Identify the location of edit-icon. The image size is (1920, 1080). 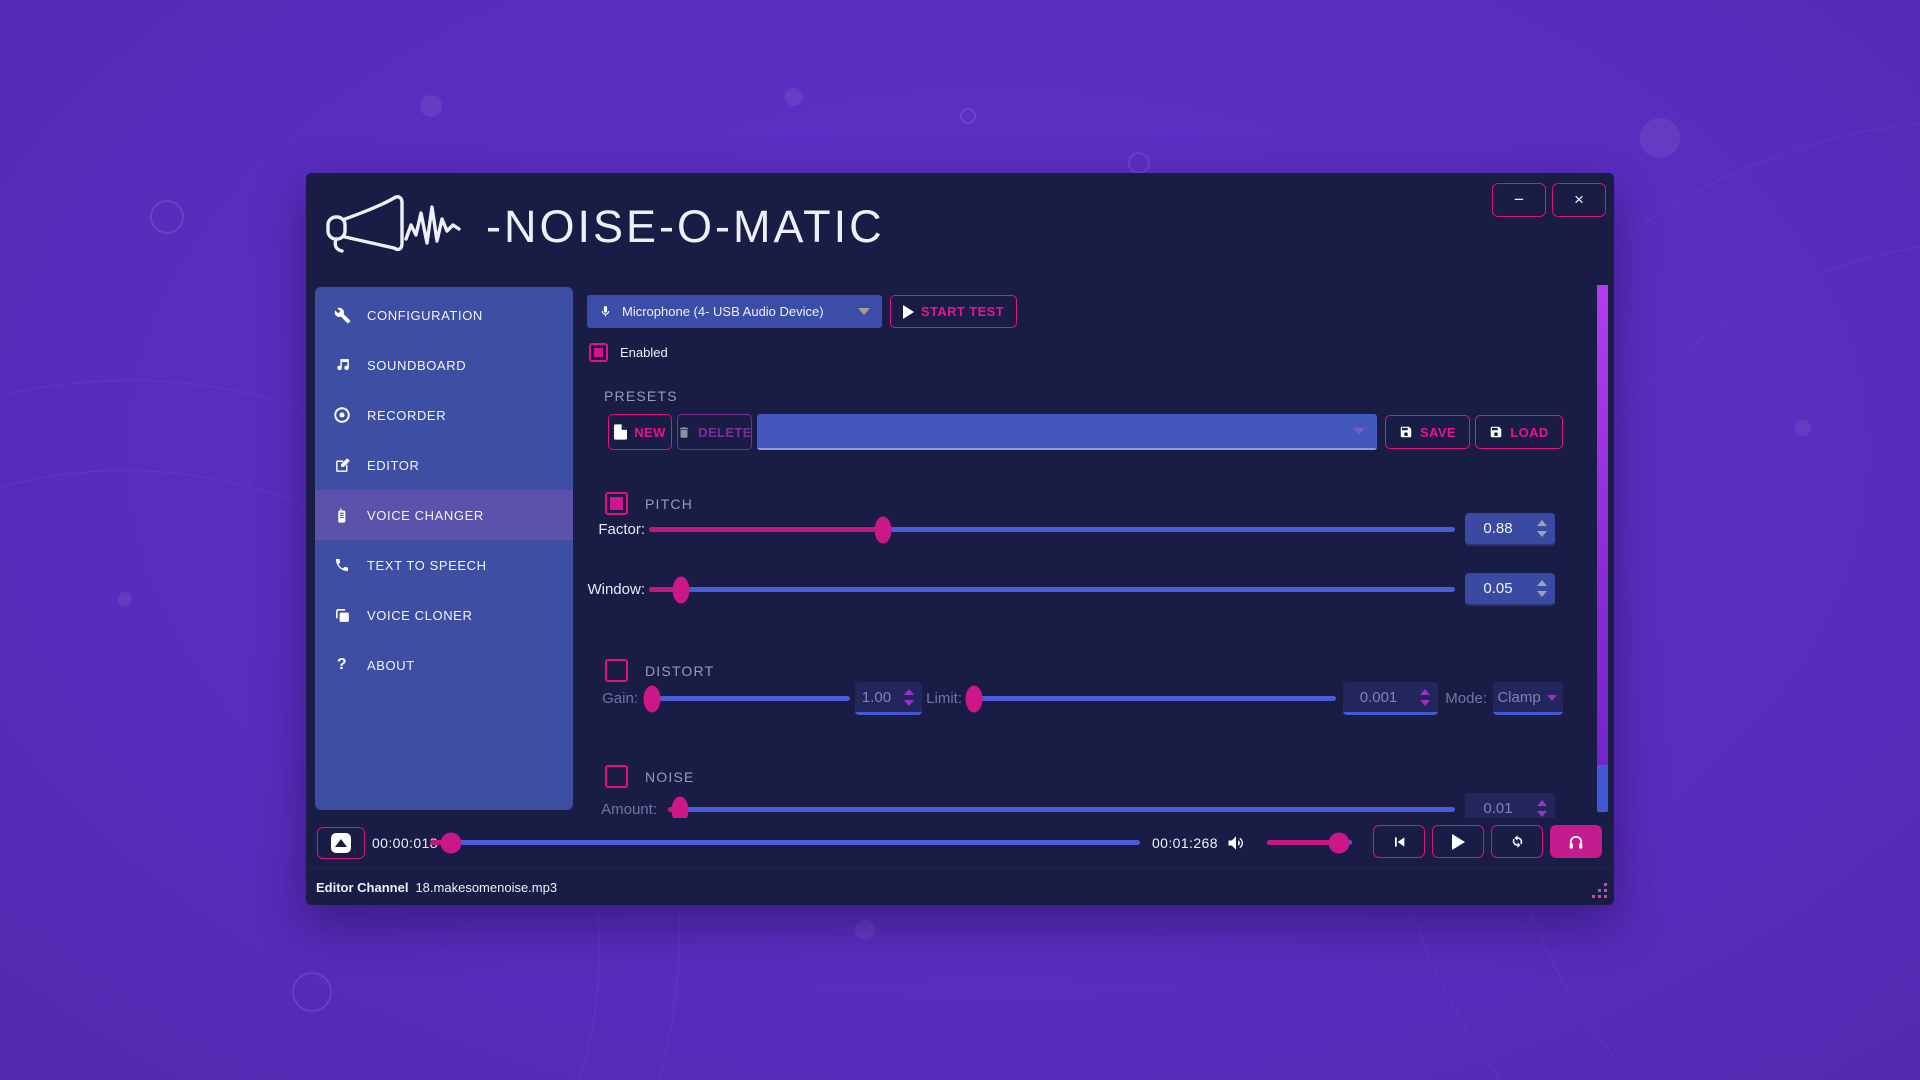
(342, 465).